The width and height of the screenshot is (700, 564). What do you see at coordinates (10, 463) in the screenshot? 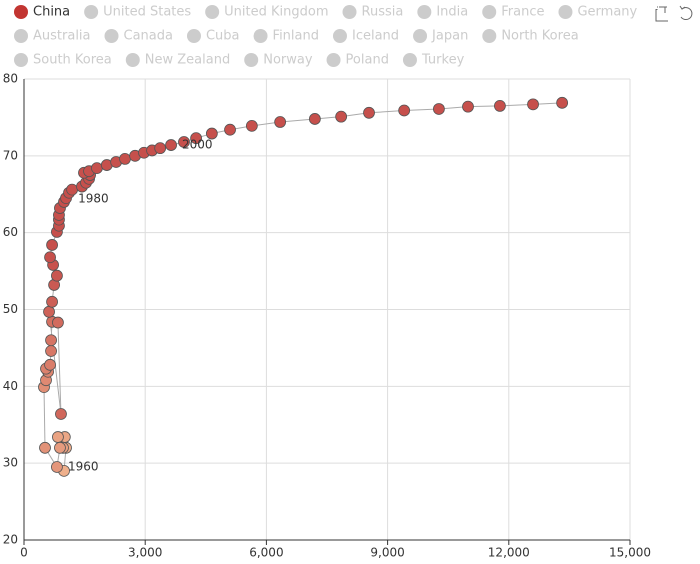
I see `y-tick-label: 30` at bounding box center [10, 463].